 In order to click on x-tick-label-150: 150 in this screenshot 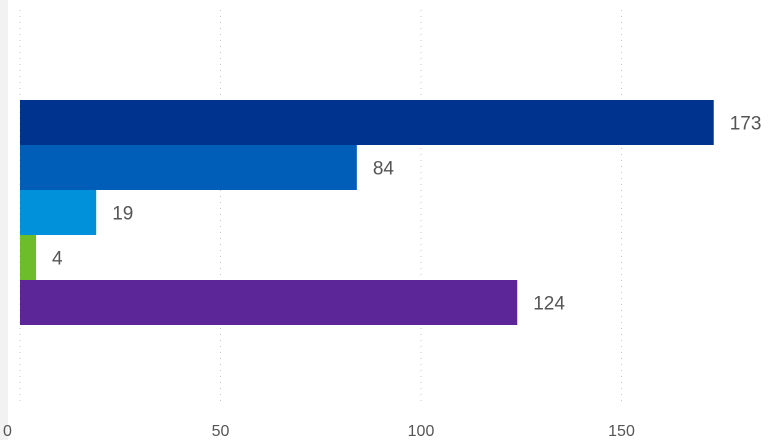, I will do `click(621, 431)`.